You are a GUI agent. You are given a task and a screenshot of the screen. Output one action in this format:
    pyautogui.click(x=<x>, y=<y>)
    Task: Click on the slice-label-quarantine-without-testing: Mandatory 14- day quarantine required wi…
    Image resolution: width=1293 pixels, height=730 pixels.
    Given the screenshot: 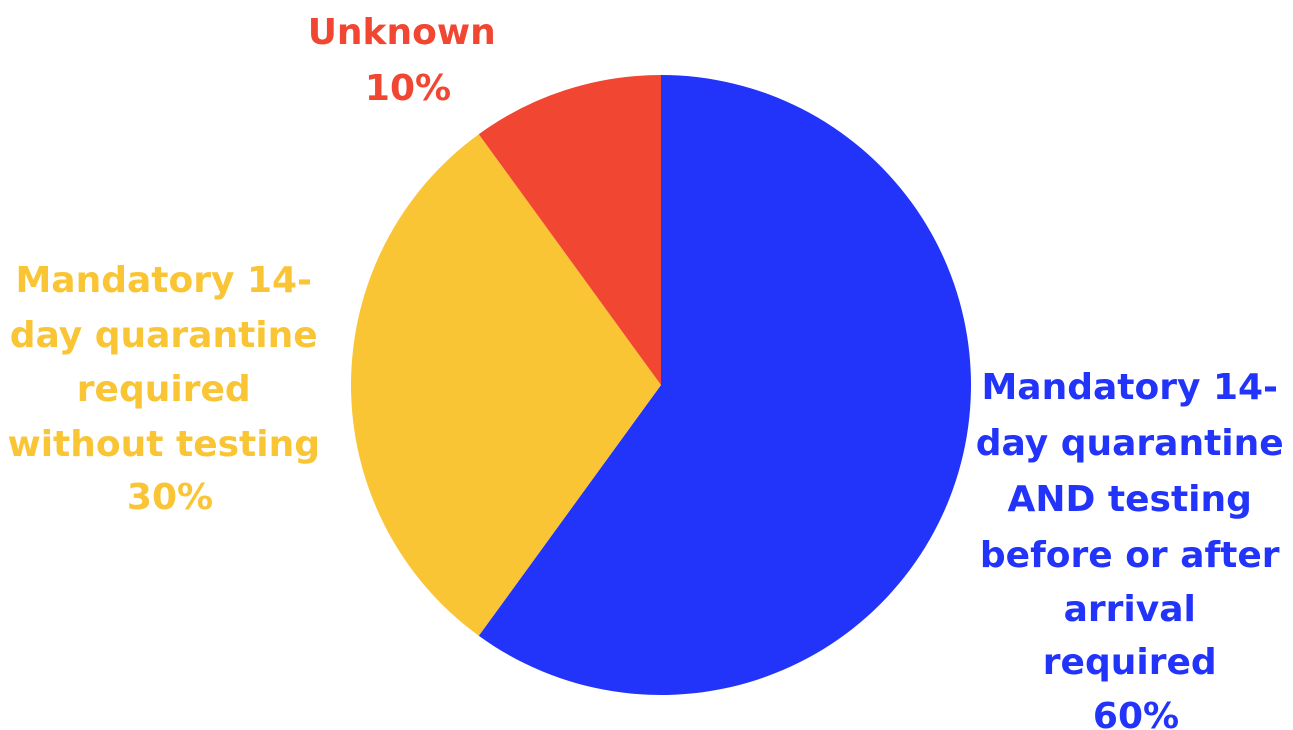 What is the action you would take?
    pyautogui.click(x=169, y=389)
    